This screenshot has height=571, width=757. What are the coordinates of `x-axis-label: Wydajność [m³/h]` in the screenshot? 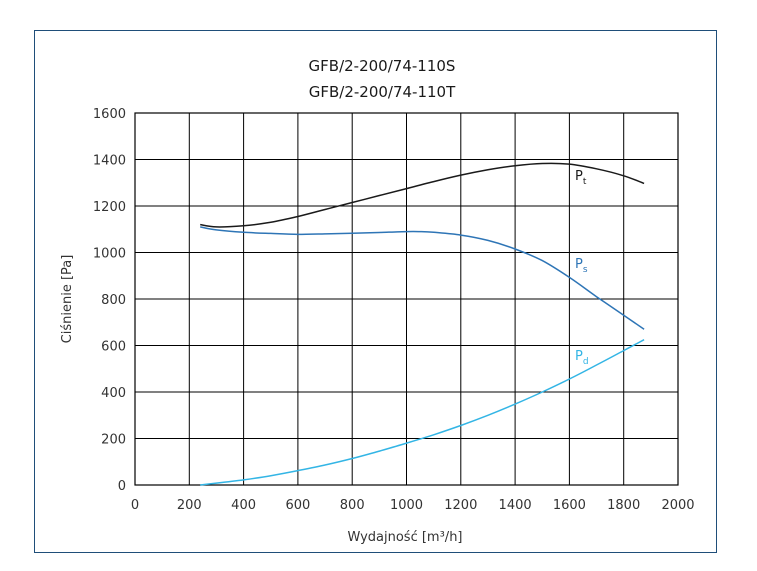 It's located at (404, 537).